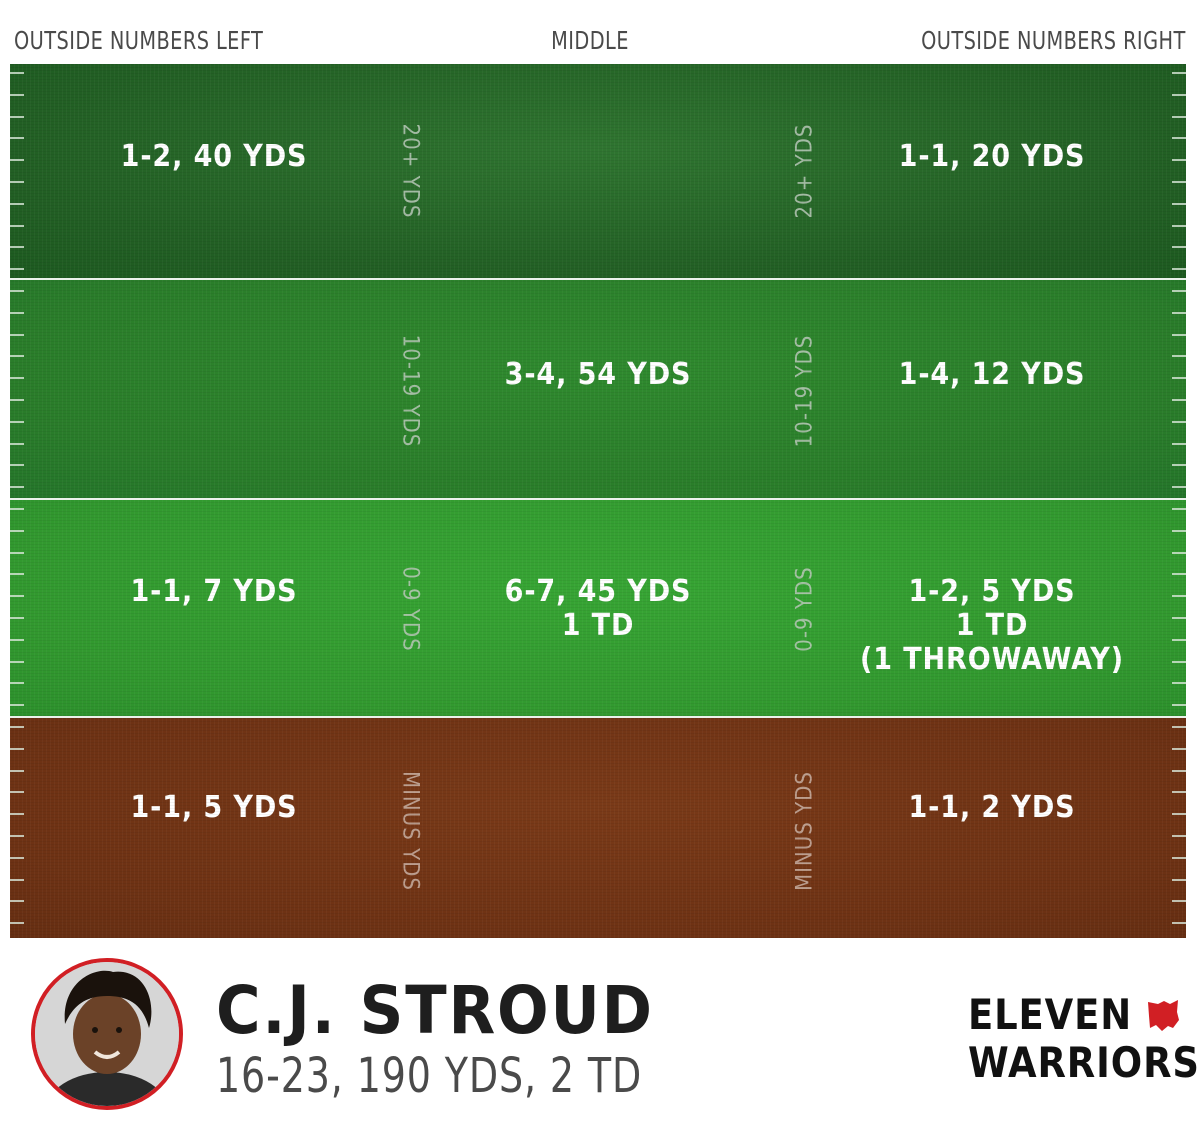  Describe the element at coordinates (992, 157) in the screenshot. I see `cell-right: 1-1, 20 YDS` at that location.